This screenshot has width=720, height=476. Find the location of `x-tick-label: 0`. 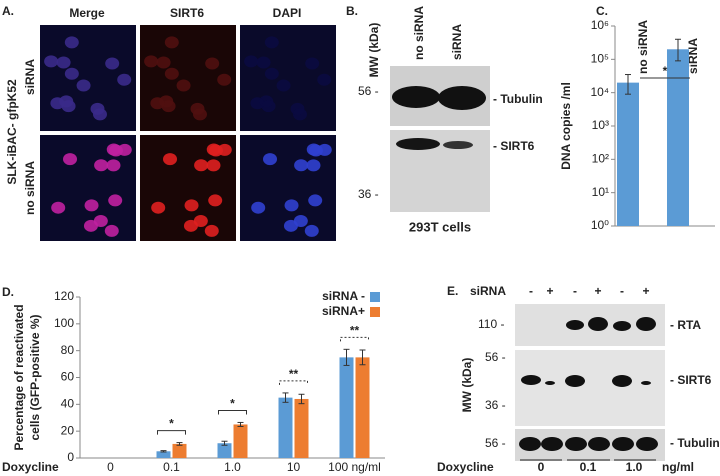

x-tick-label: 0 is located at coordinates (110, 467).